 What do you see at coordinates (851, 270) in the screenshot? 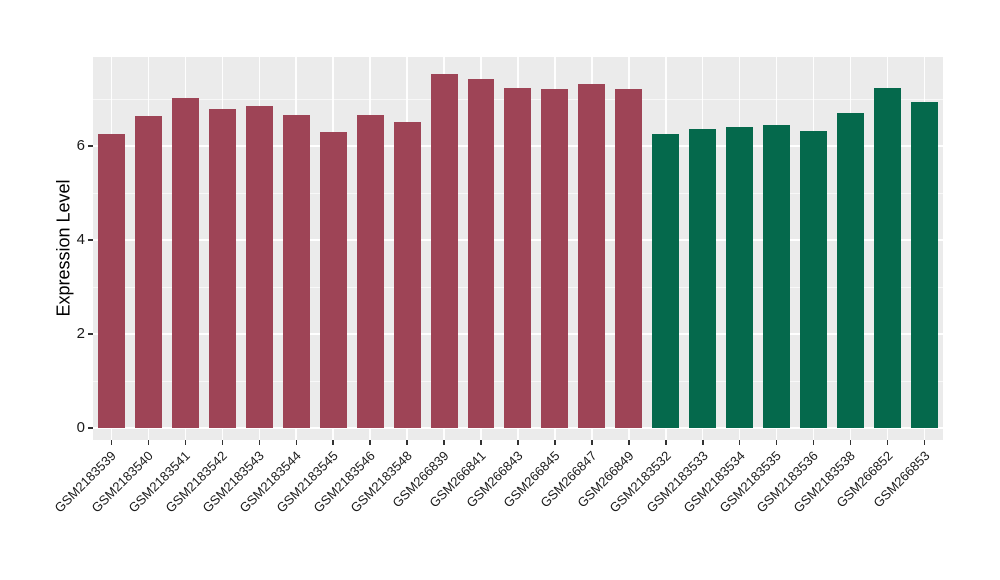
I see `bar-GSM2183538` at bounding box center [851, 270].